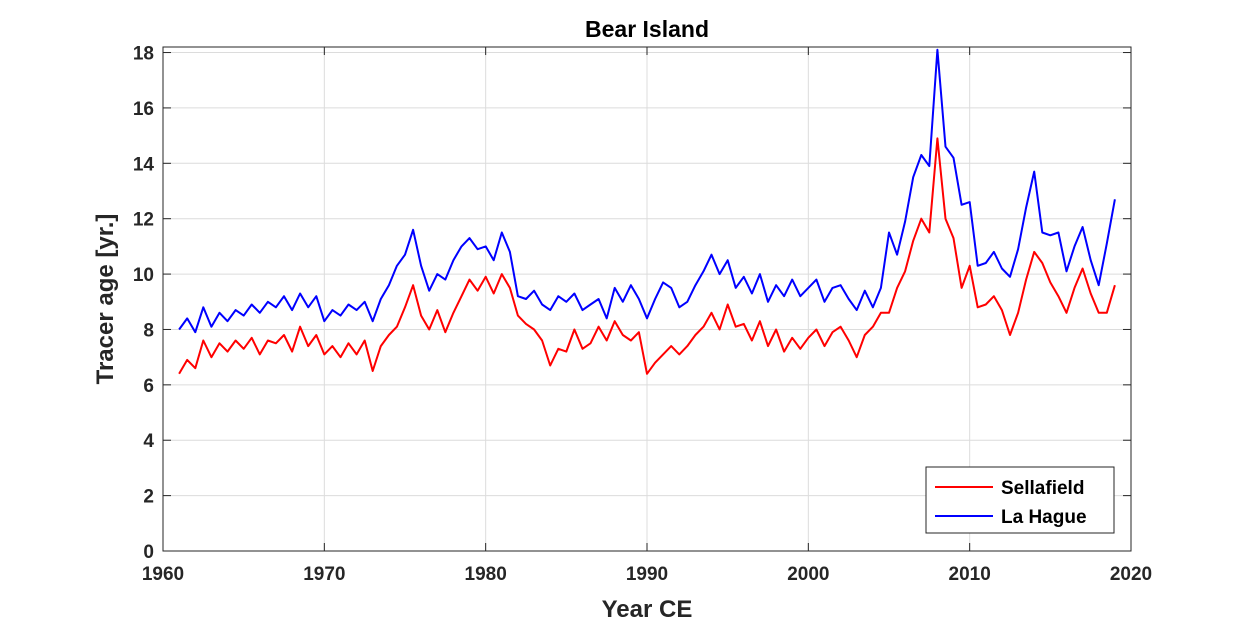  Describe the element at coordinates (647, 574) in the screenshot. I see `x-tick-label: 1990` at that location.